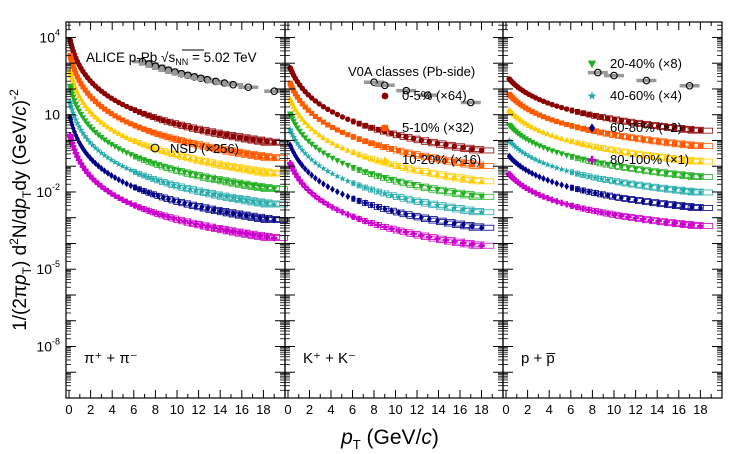  I want to click on legend-label-6: 80-100% (×1), so click(649, 159).